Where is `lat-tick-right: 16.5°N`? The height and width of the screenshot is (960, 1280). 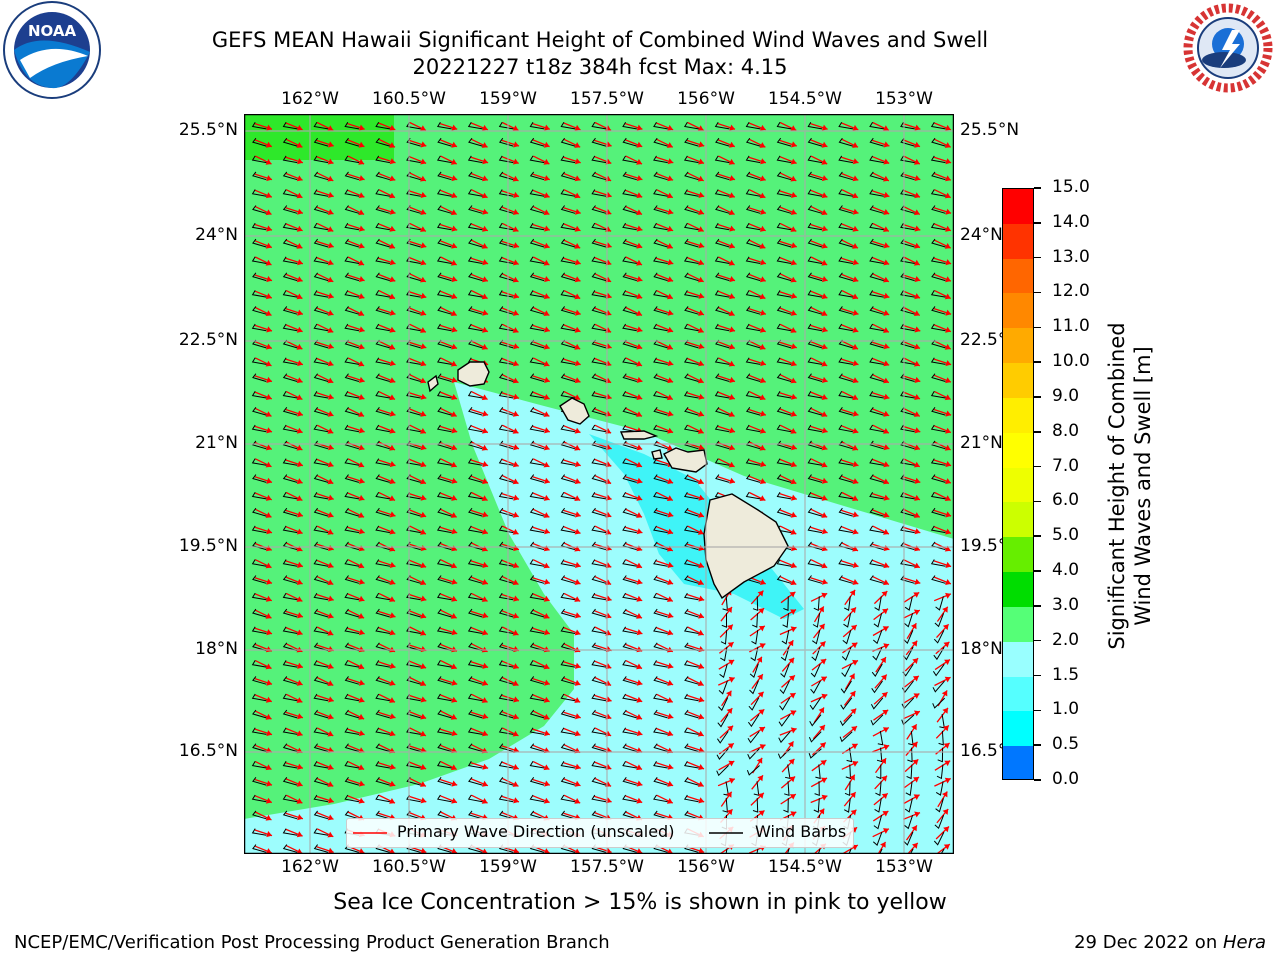
lat-tick-right: 16.5°N is located at coordinates (981, 751).